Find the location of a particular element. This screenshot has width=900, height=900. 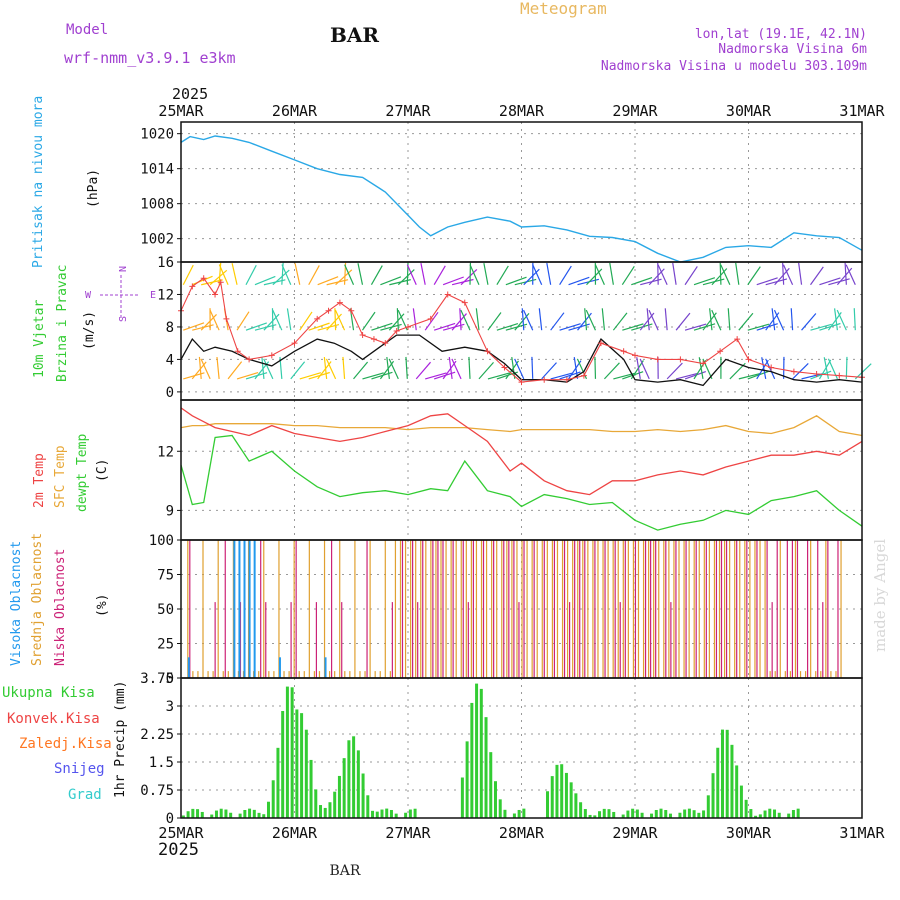

wind-unit: (m/s) is located at coordinates (89, 330).